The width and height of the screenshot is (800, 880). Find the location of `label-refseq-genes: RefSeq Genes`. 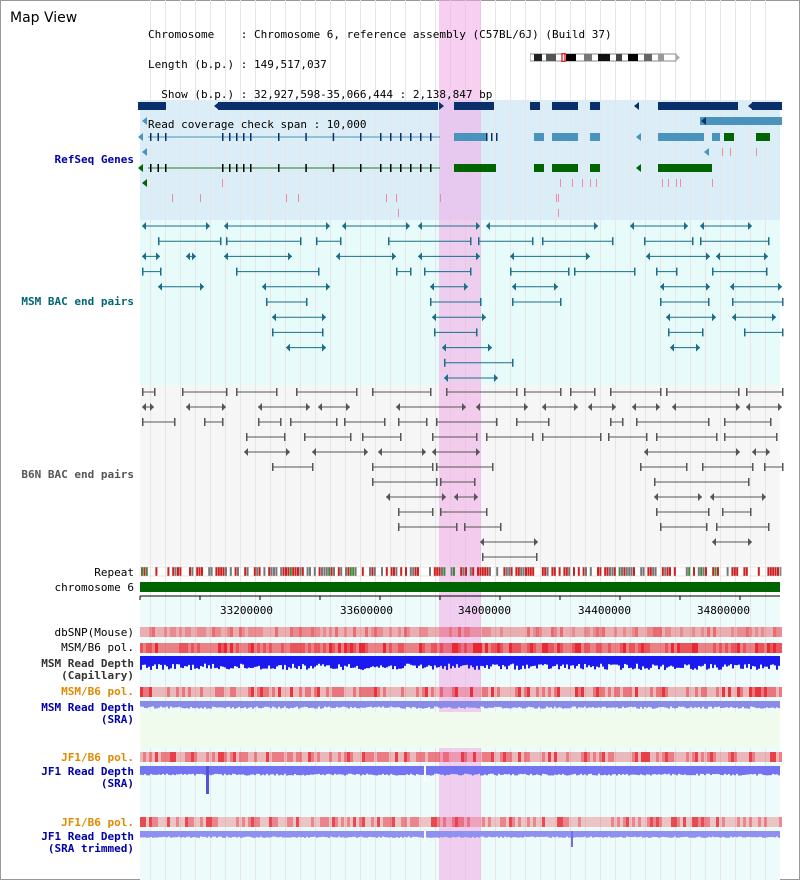

label-refseq-genes: RefSeq Genes is located at coordinates (94, 159).